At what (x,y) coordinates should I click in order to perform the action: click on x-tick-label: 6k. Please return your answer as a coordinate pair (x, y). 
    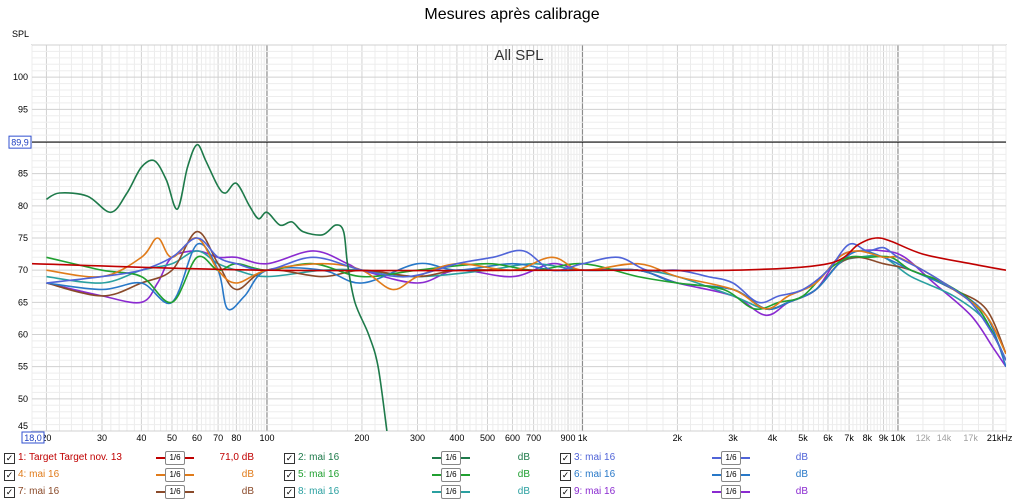
    Looking at the image, I should click on (828, 438).